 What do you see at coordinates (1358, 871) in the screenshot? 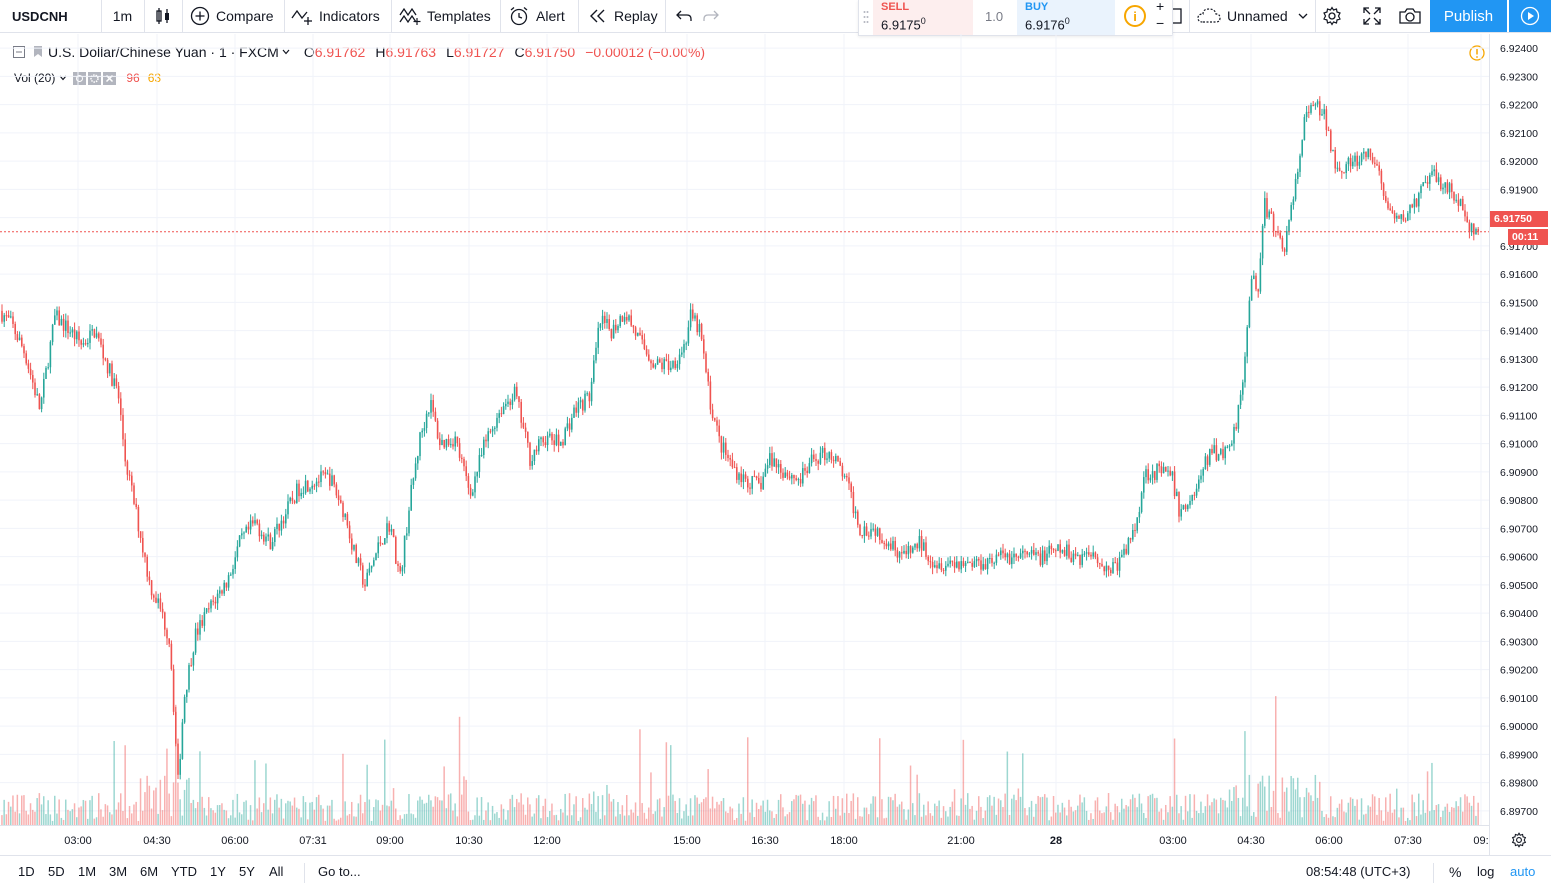
I see `clock-timezone: 08:54:48 (UTC+3)` at bounding box center [1358, 871].